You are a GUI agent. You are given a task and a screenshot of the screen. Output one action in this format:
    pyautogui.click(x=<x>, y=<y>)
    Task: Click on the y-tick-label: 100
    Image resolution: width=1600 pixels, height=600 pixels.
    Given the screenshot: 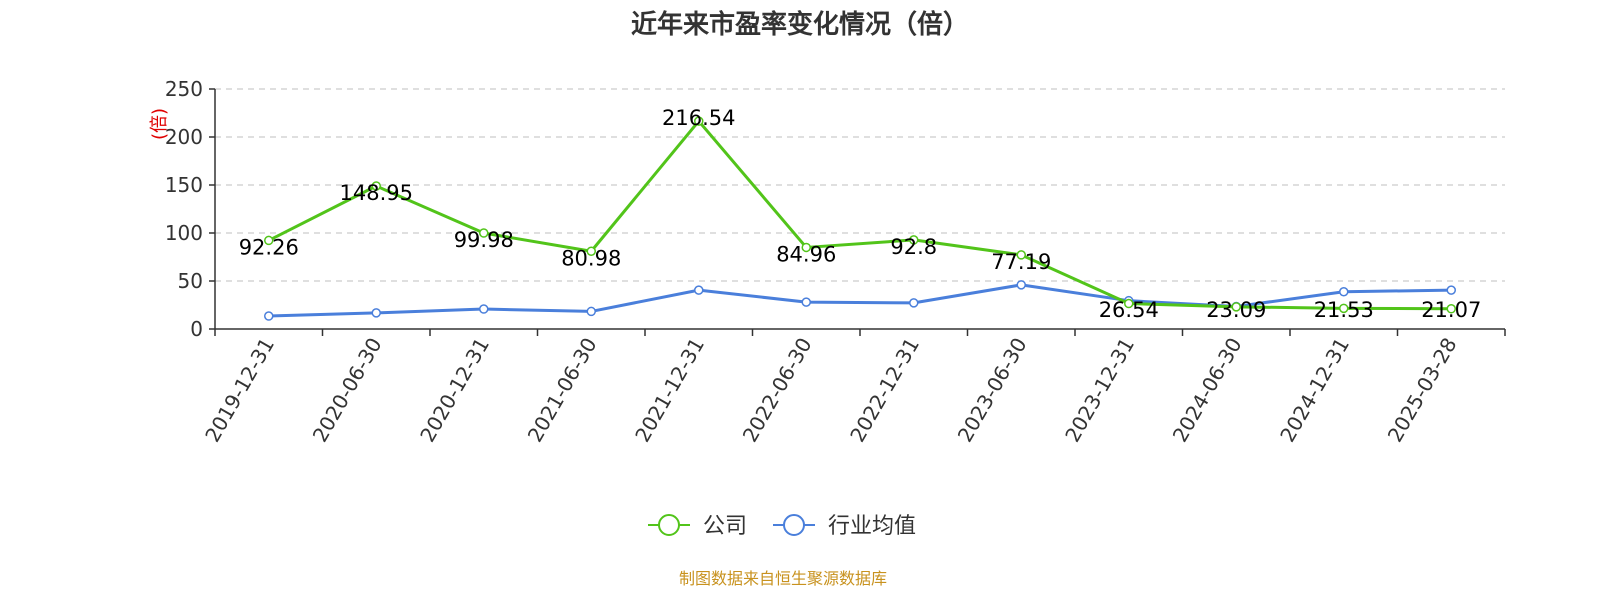 What is the action you would take?
    pyautogui.click(x=184, y=233)
    